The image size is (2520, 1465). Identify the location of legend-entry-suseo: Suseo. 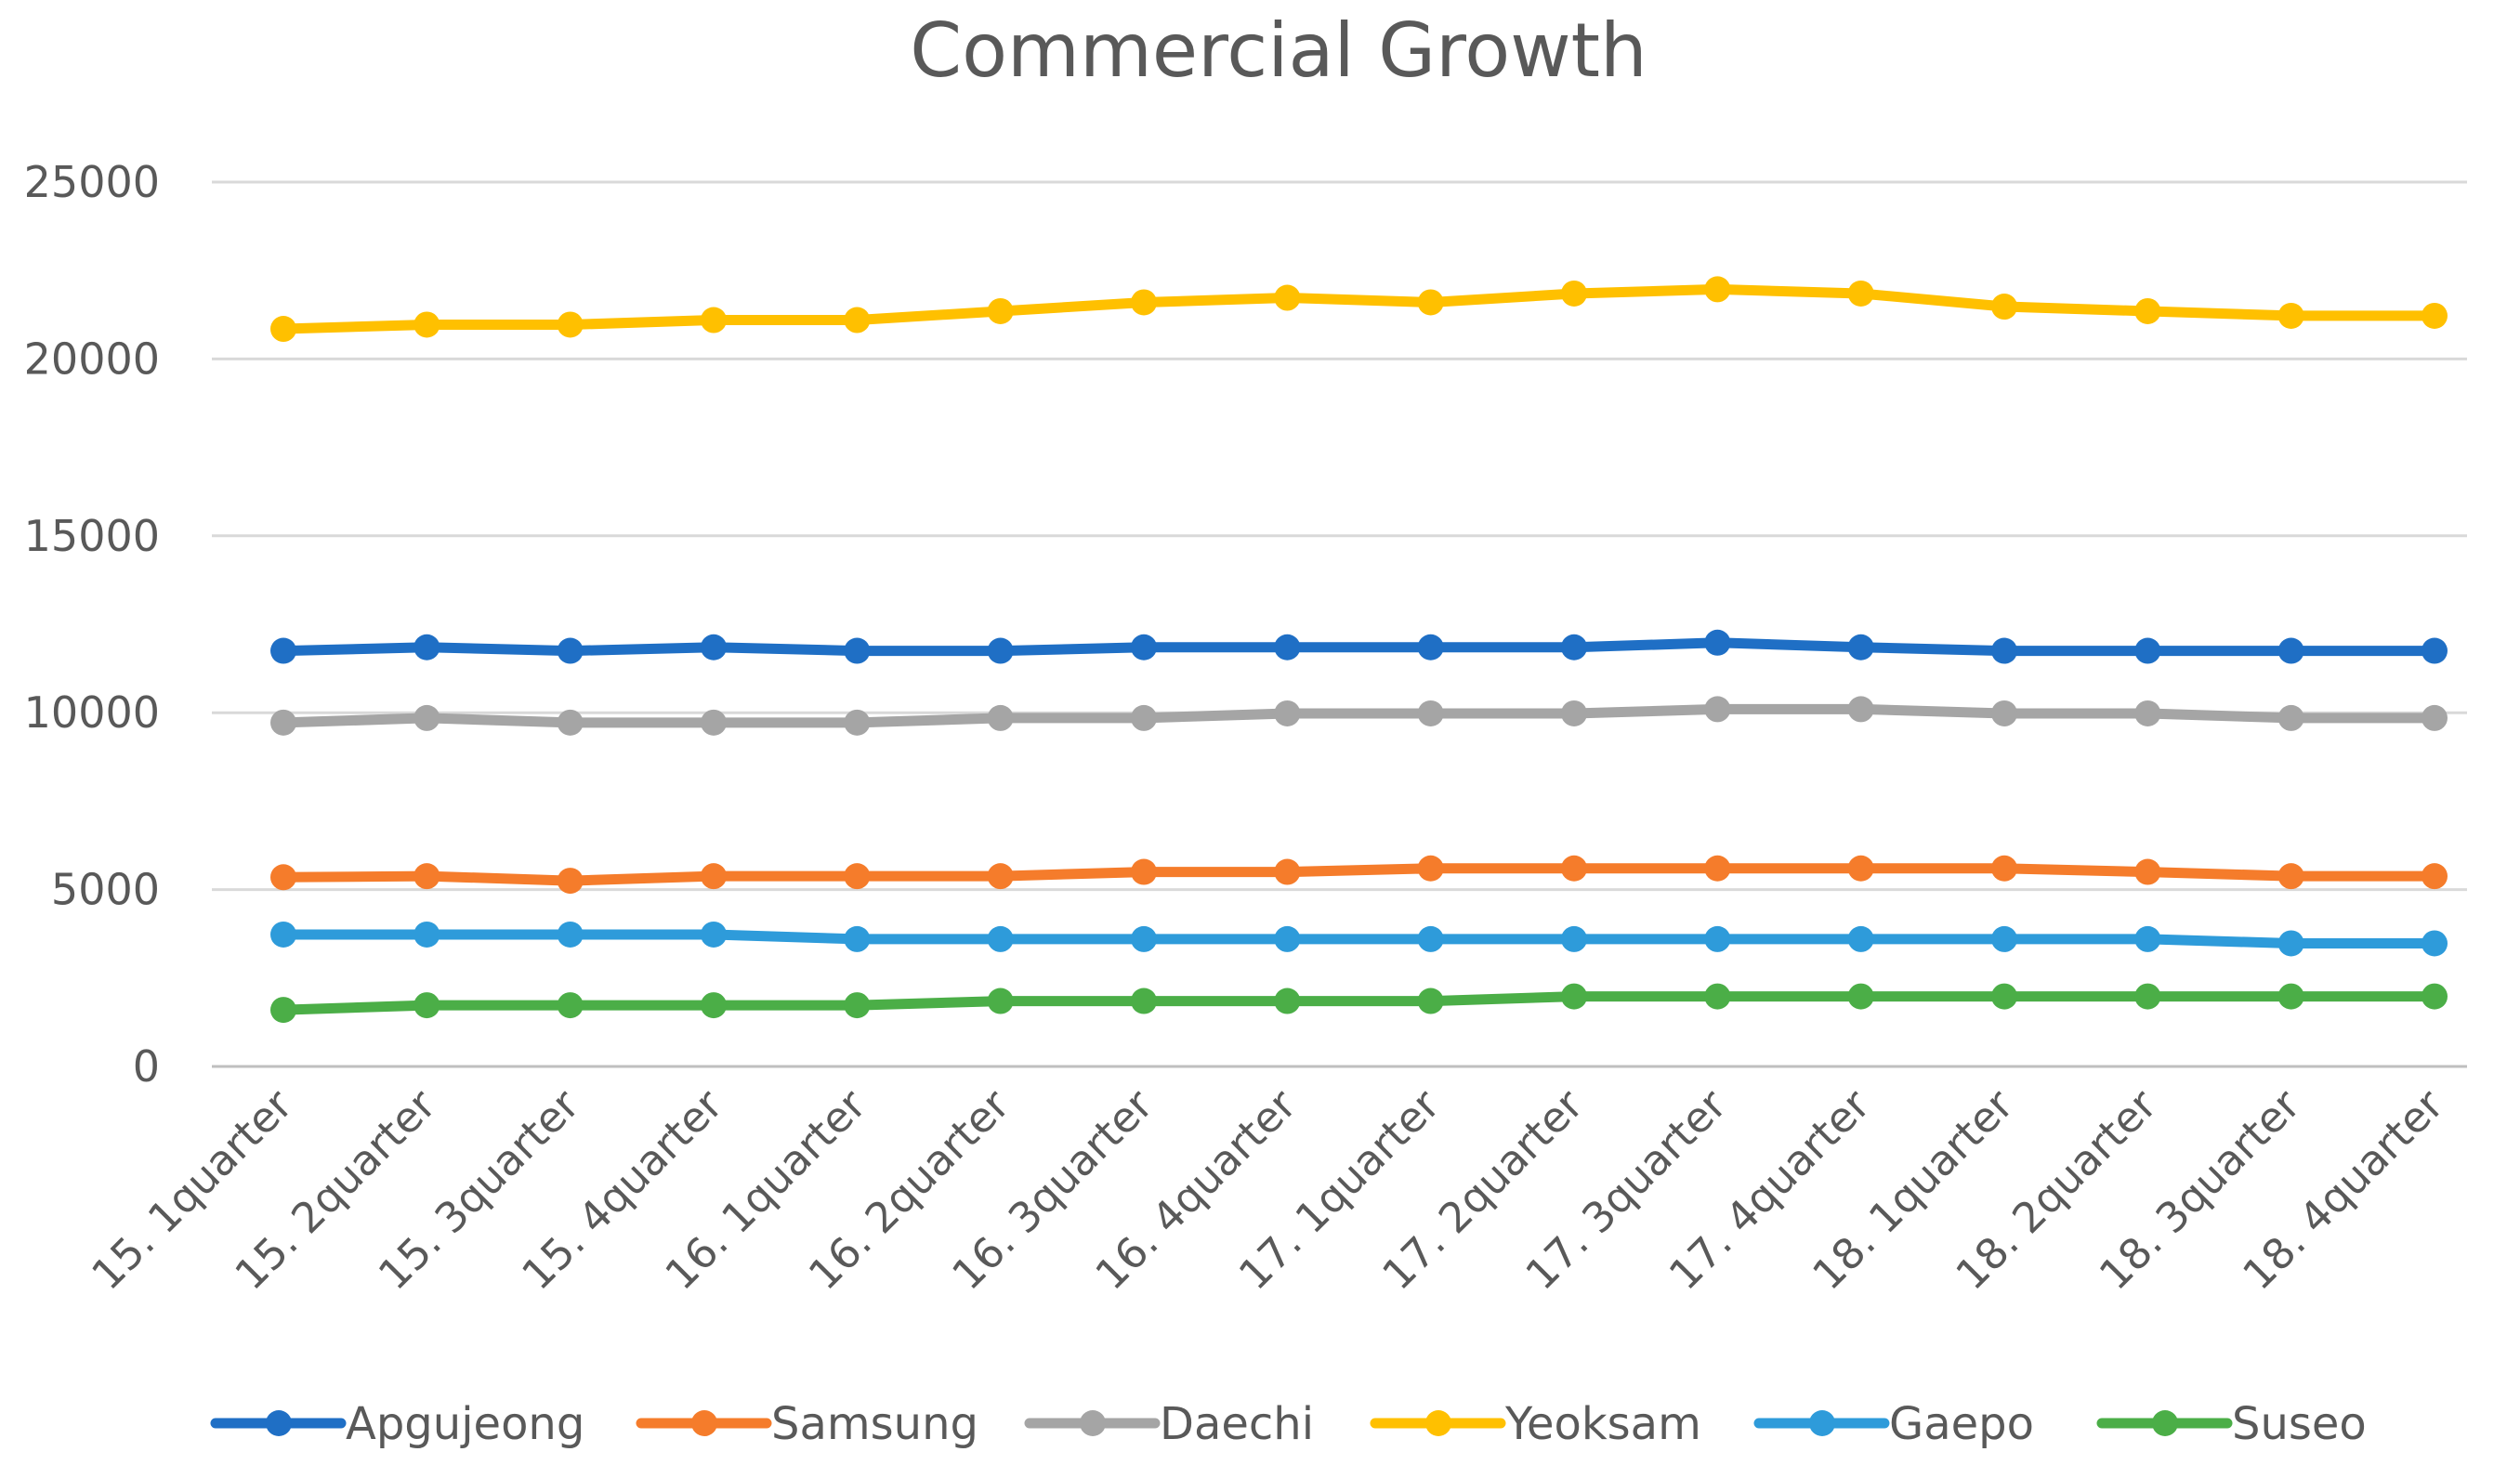
(2231, 1424).